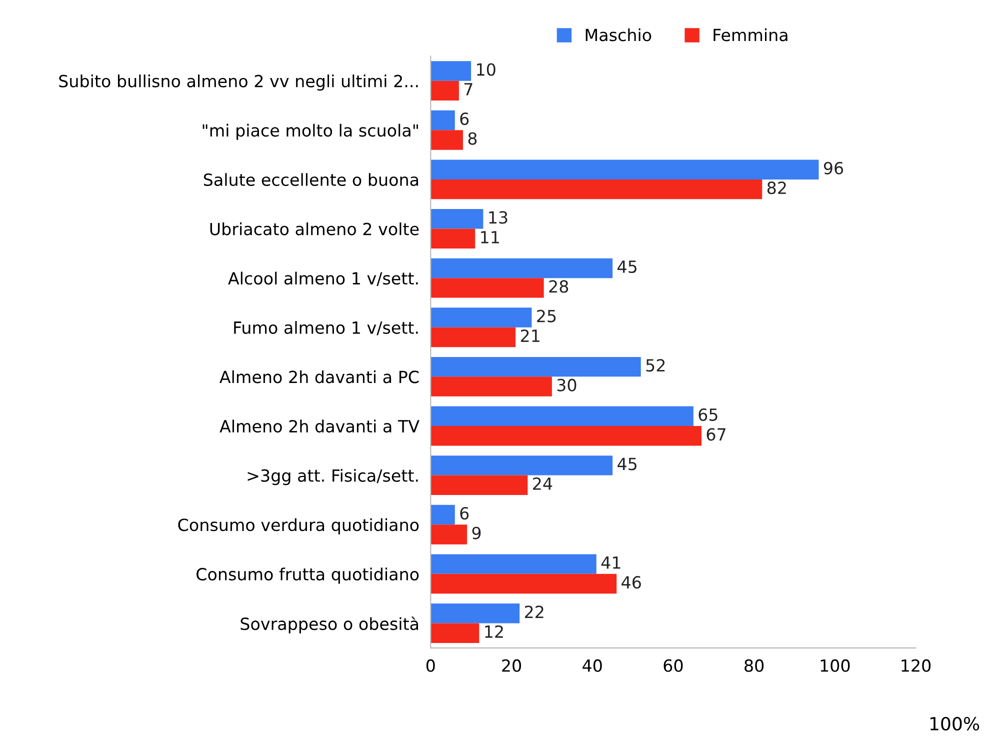  What do you see at coordinates (329, 625) in the screenshot?
I see `y-tick-label: Sovrappeso o obesità` at bounding box center [329, 625].